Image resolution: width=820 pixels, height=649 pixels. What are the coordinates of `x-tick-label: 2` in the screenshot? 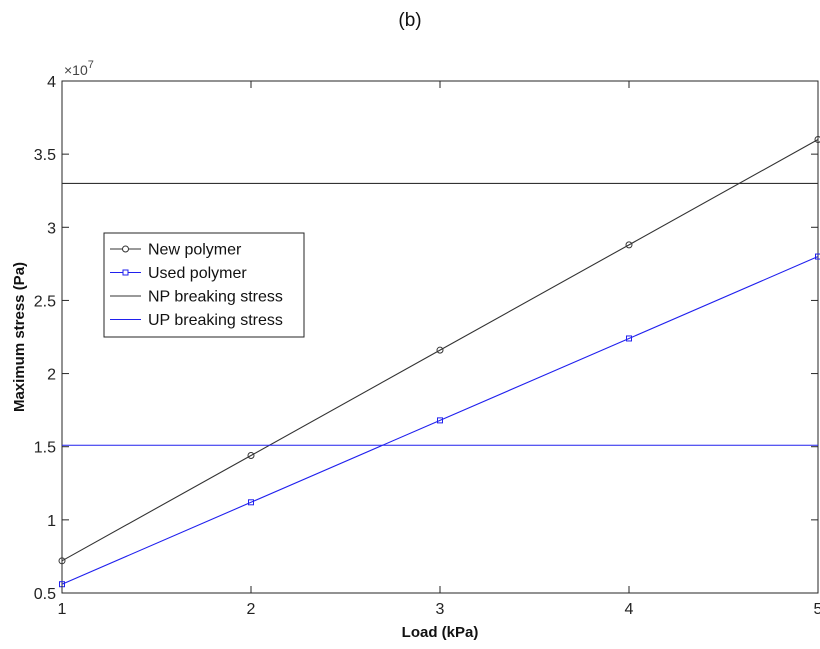 It's located at (251, 609).